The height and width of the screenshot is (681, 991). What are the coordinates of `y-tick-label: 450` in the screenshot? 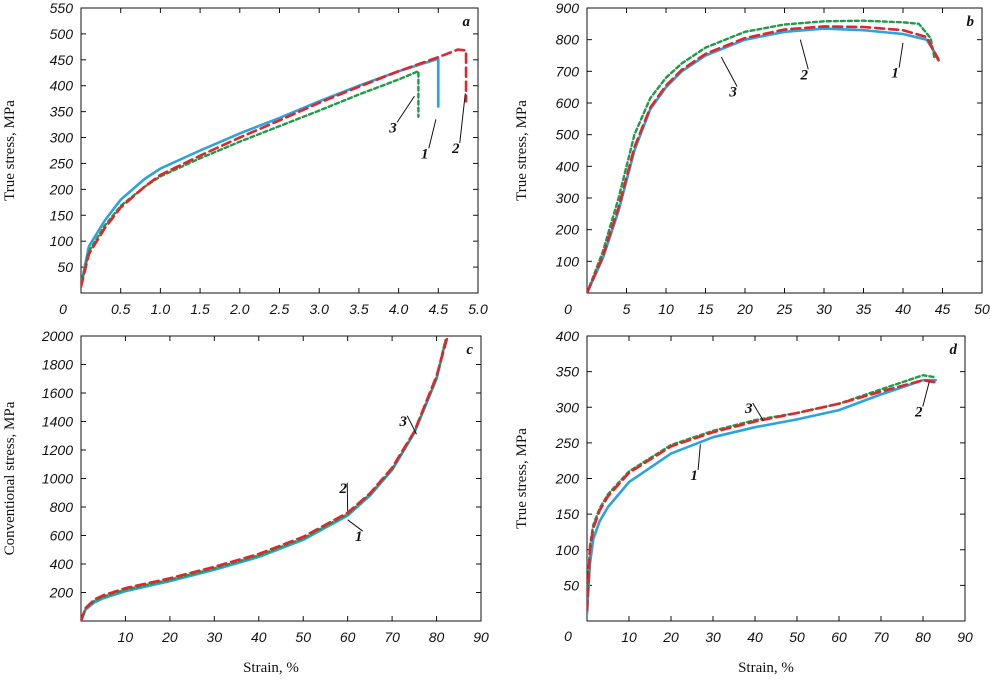 It's located at (62, 60).